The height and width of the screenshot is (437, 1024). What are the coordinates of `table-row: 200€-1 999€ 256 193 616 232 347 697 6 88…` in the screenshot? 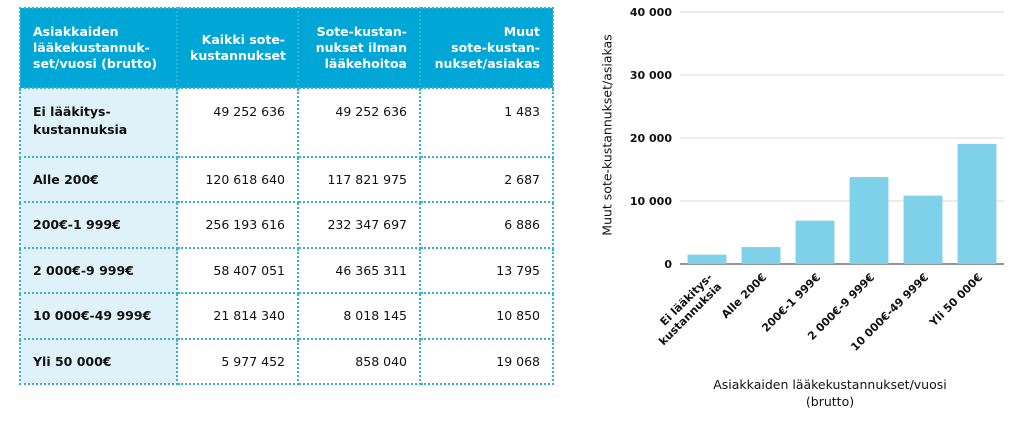 It's located at (286, 225).